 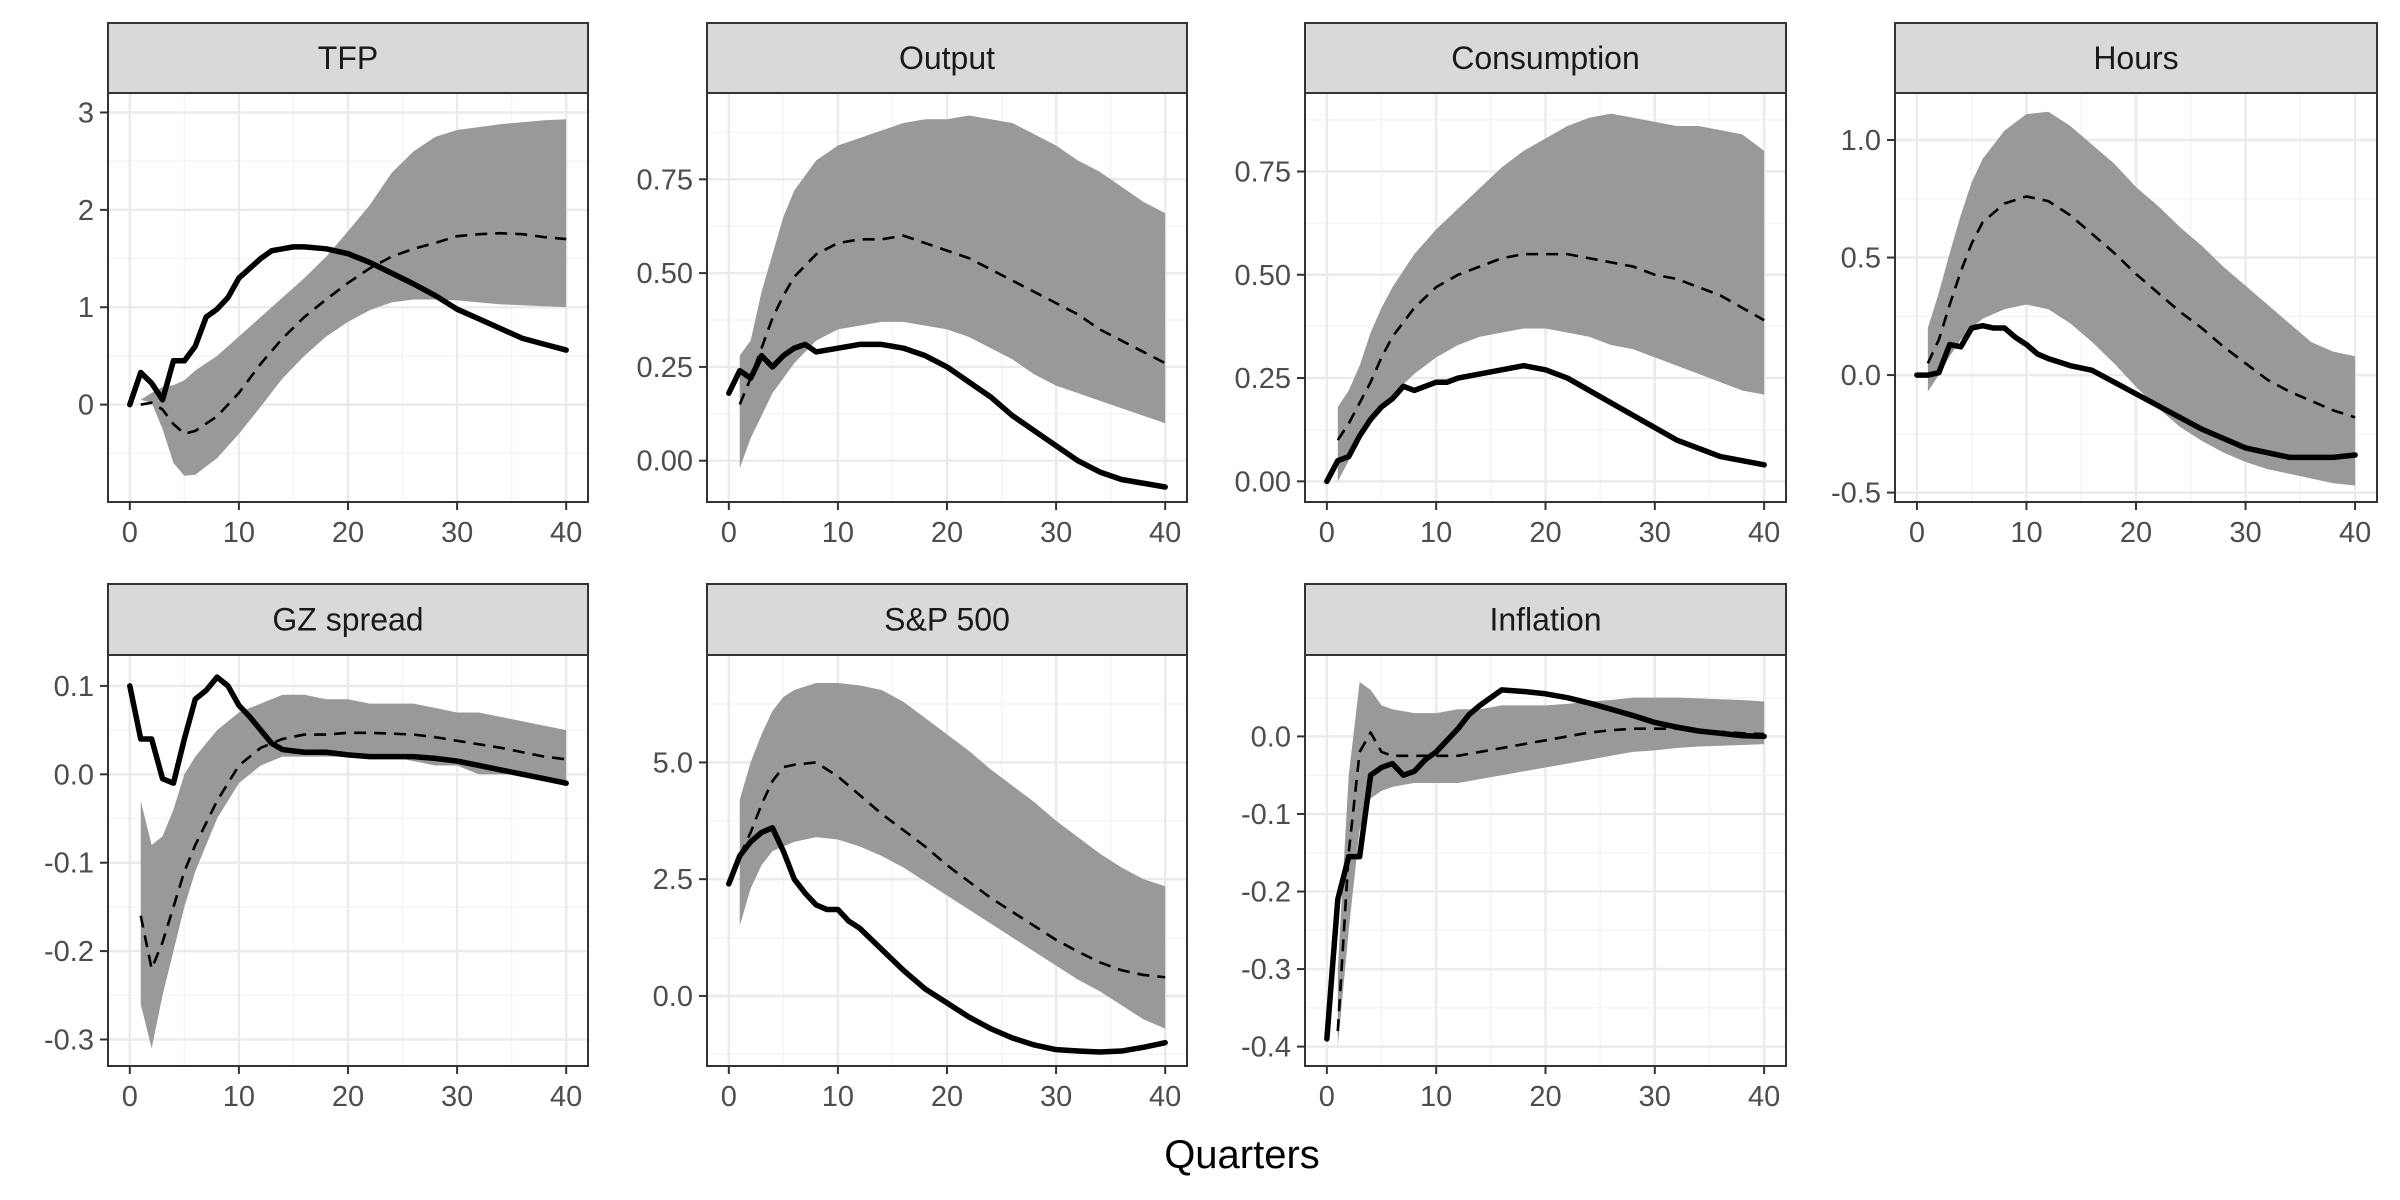 I want to click on y-tick-label: 1, so click(x=86, y=308).